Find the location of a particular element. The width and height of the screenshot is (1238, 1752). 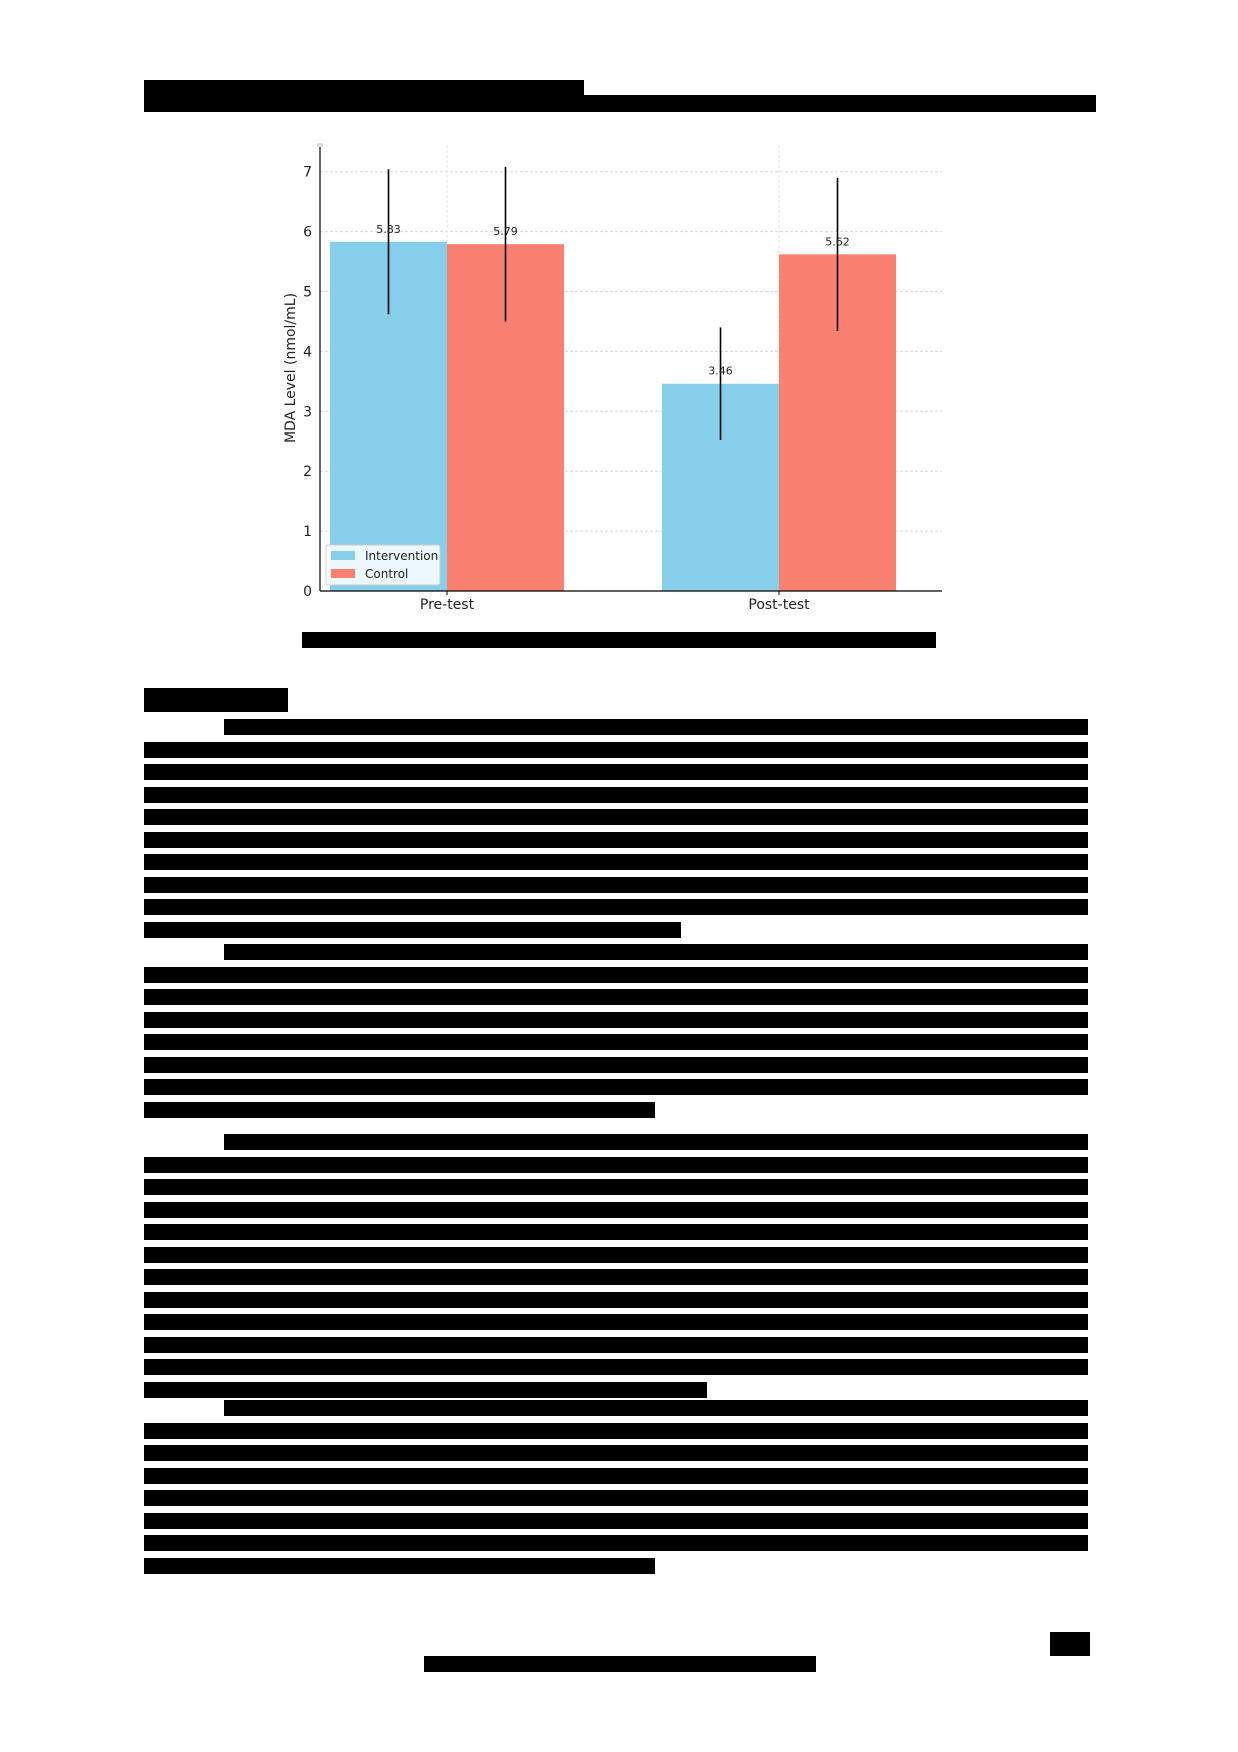

header-rule-redacted is located at coordinates (620, 103).